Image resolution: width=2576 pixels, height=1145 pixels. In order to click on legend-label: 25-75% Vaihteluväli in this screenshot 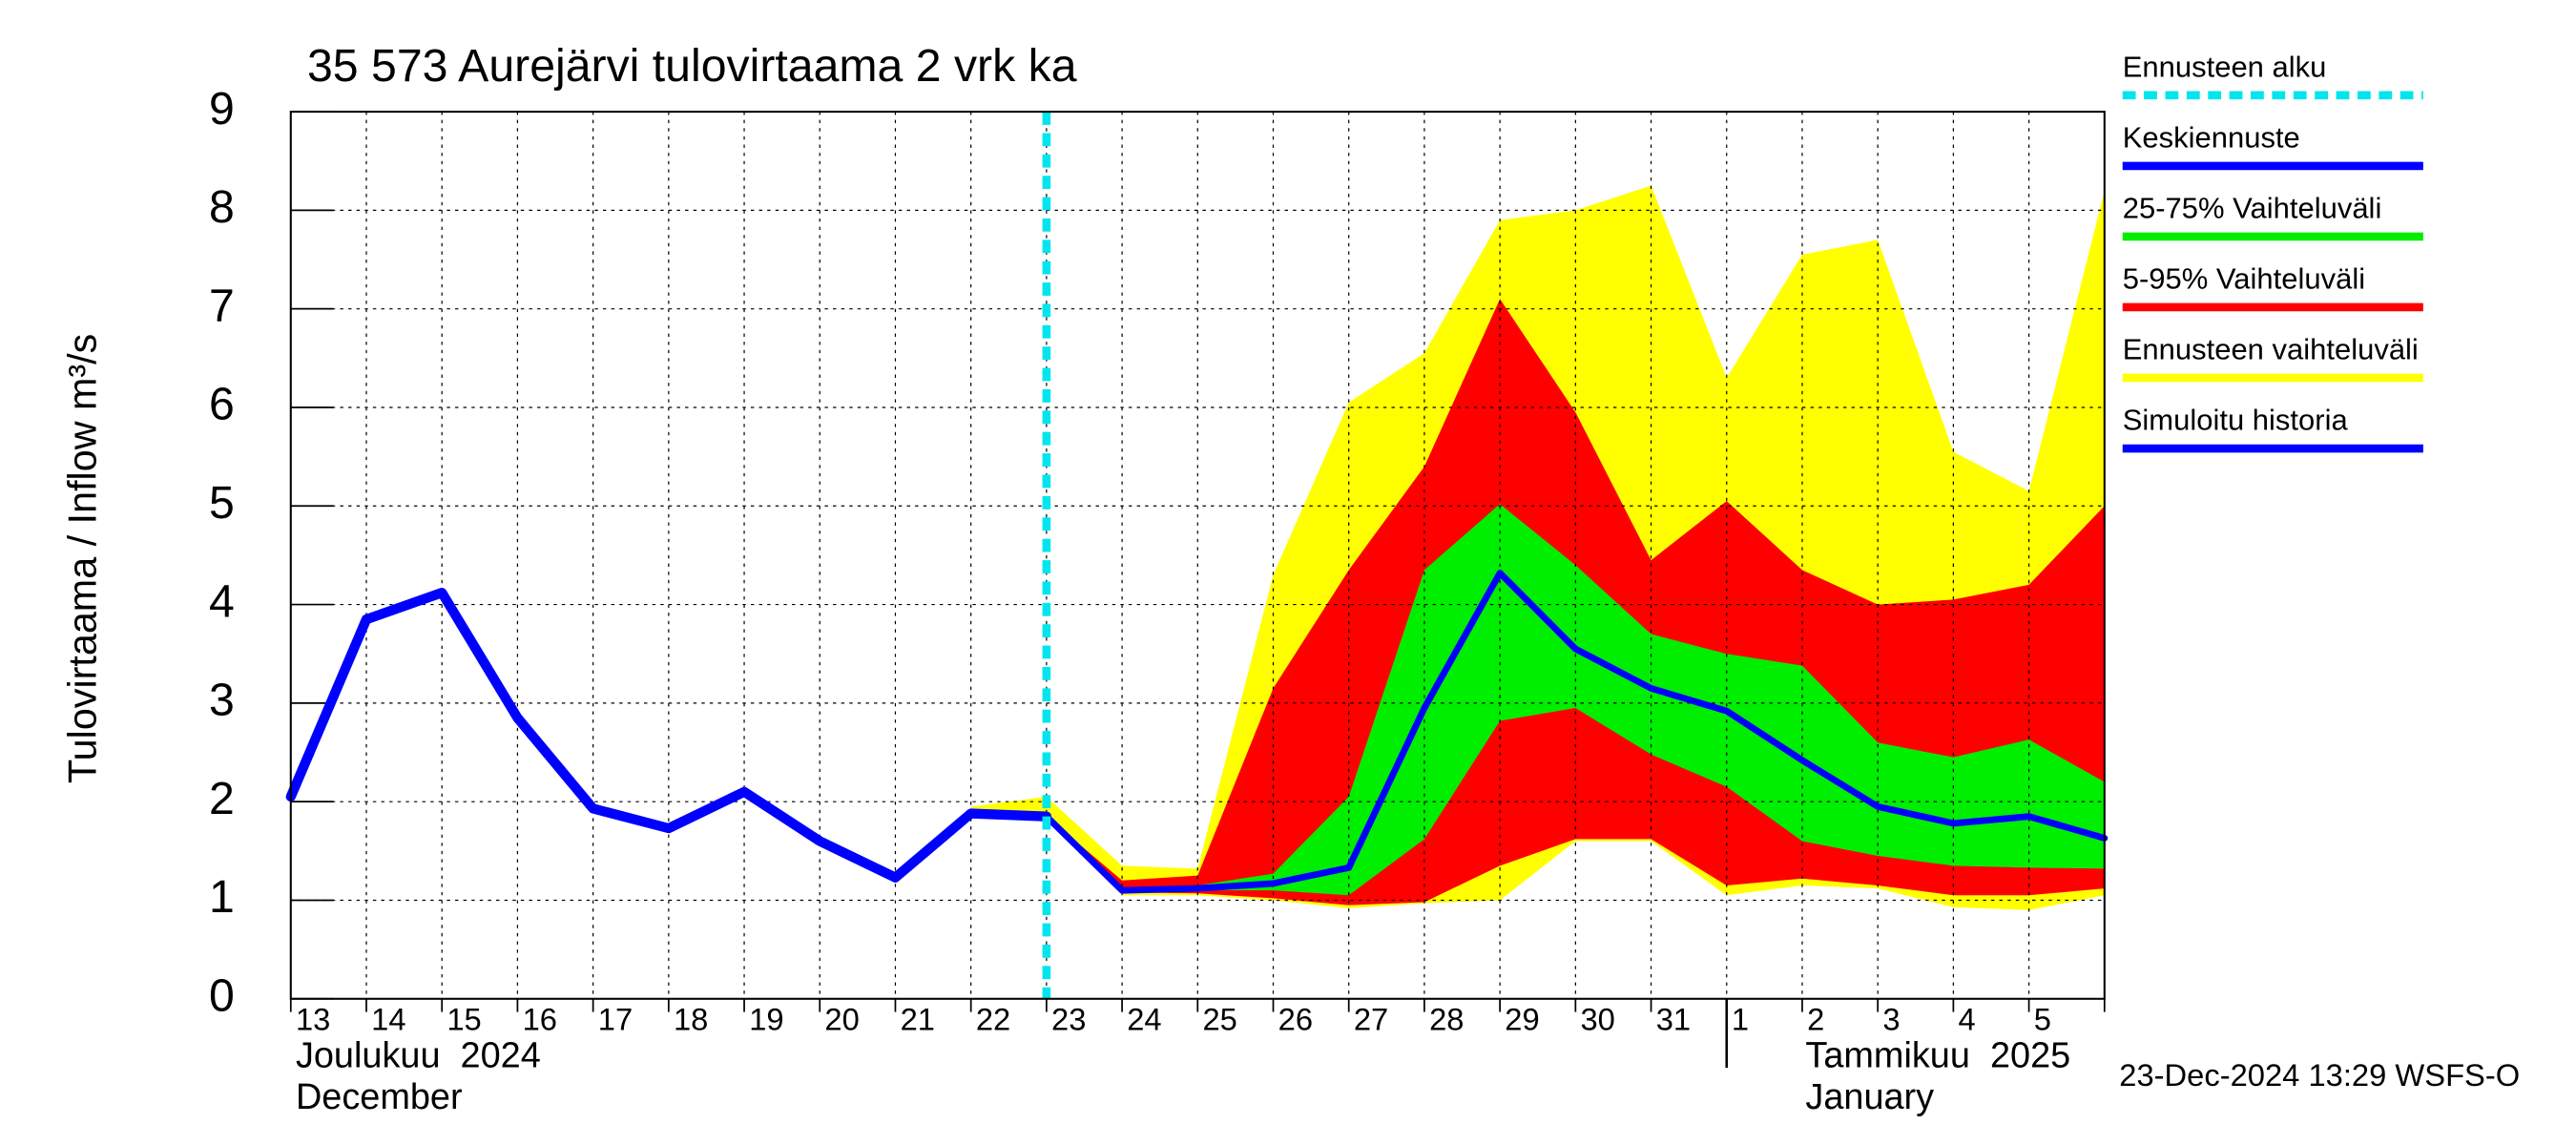, I will do `click(2252, 208)`.